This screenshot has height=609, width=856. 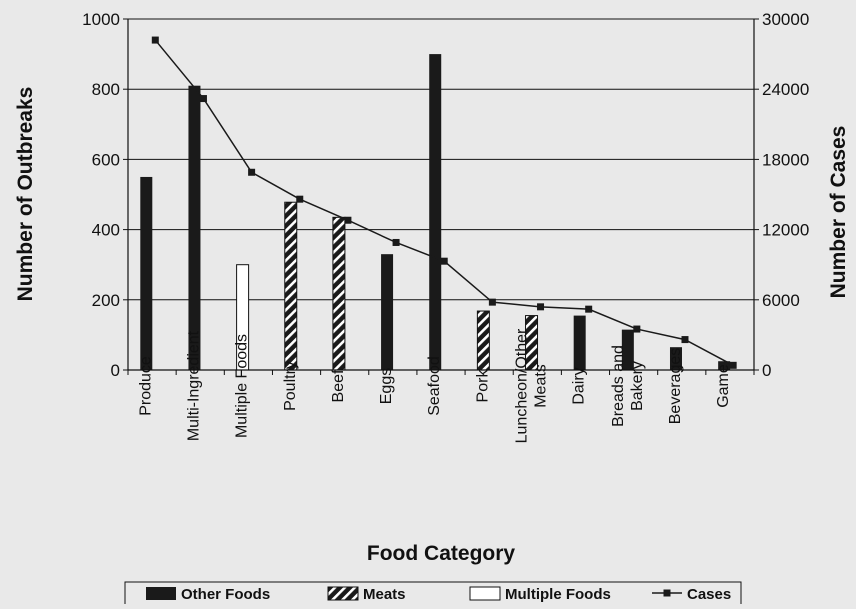 I want to click on bar-game, so click(x=724, y=365).